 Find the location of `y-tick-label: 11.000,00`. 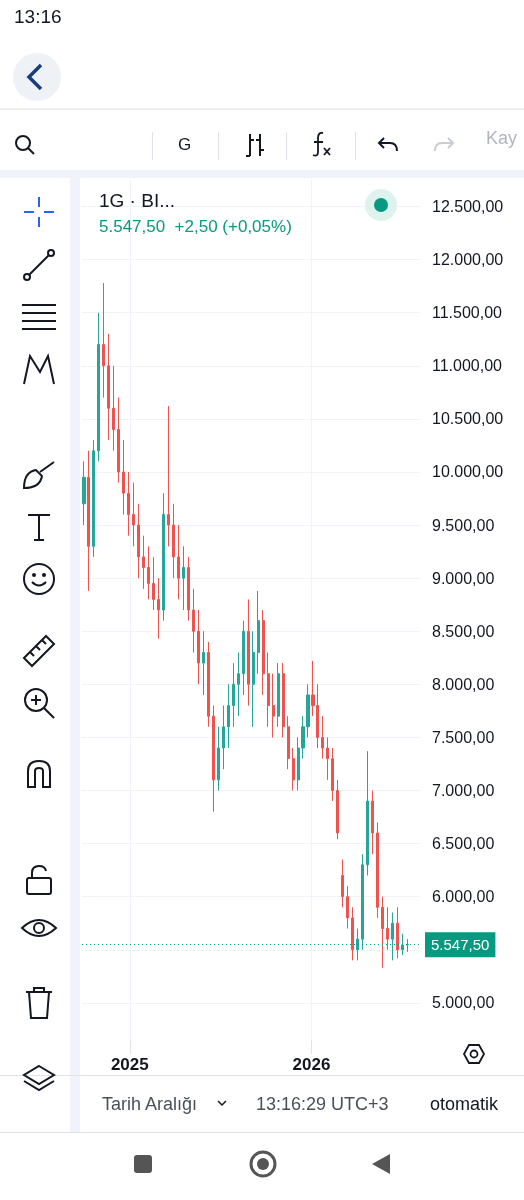

y-tick-label: 11.000,00 is located at coordinates (467, 366).